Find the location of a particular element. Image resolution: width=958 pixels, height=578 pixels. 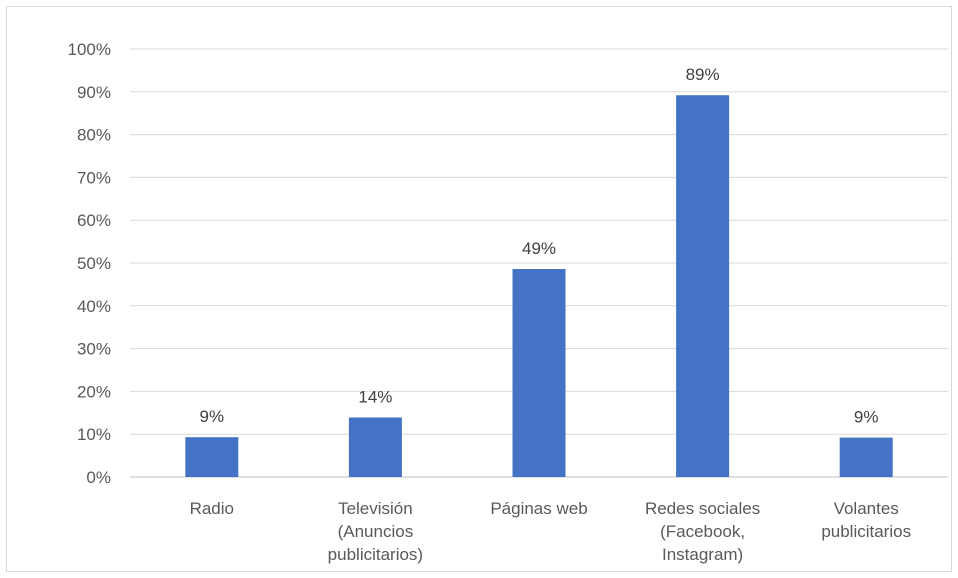

y-tick-label: 50% is located at coordinates (94, 263).